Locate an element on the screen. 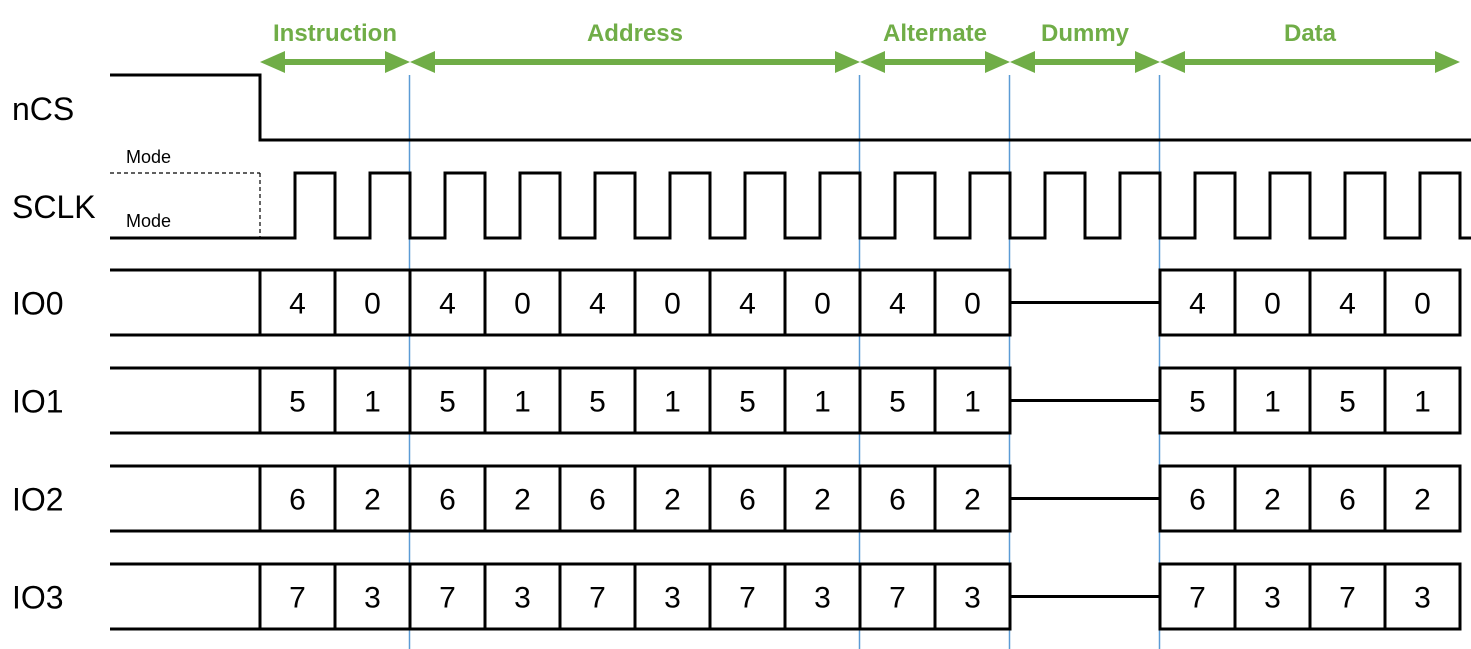 The width and height of the screenshot is (1471, 649). mode-low-label: Mode is located at coordinates (148, 221).